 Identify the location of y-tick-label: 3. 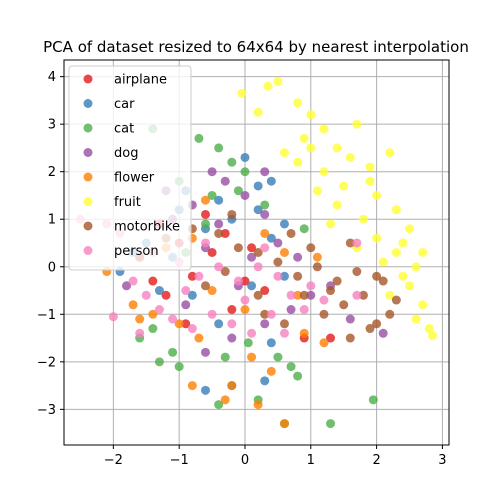
(52, 125).